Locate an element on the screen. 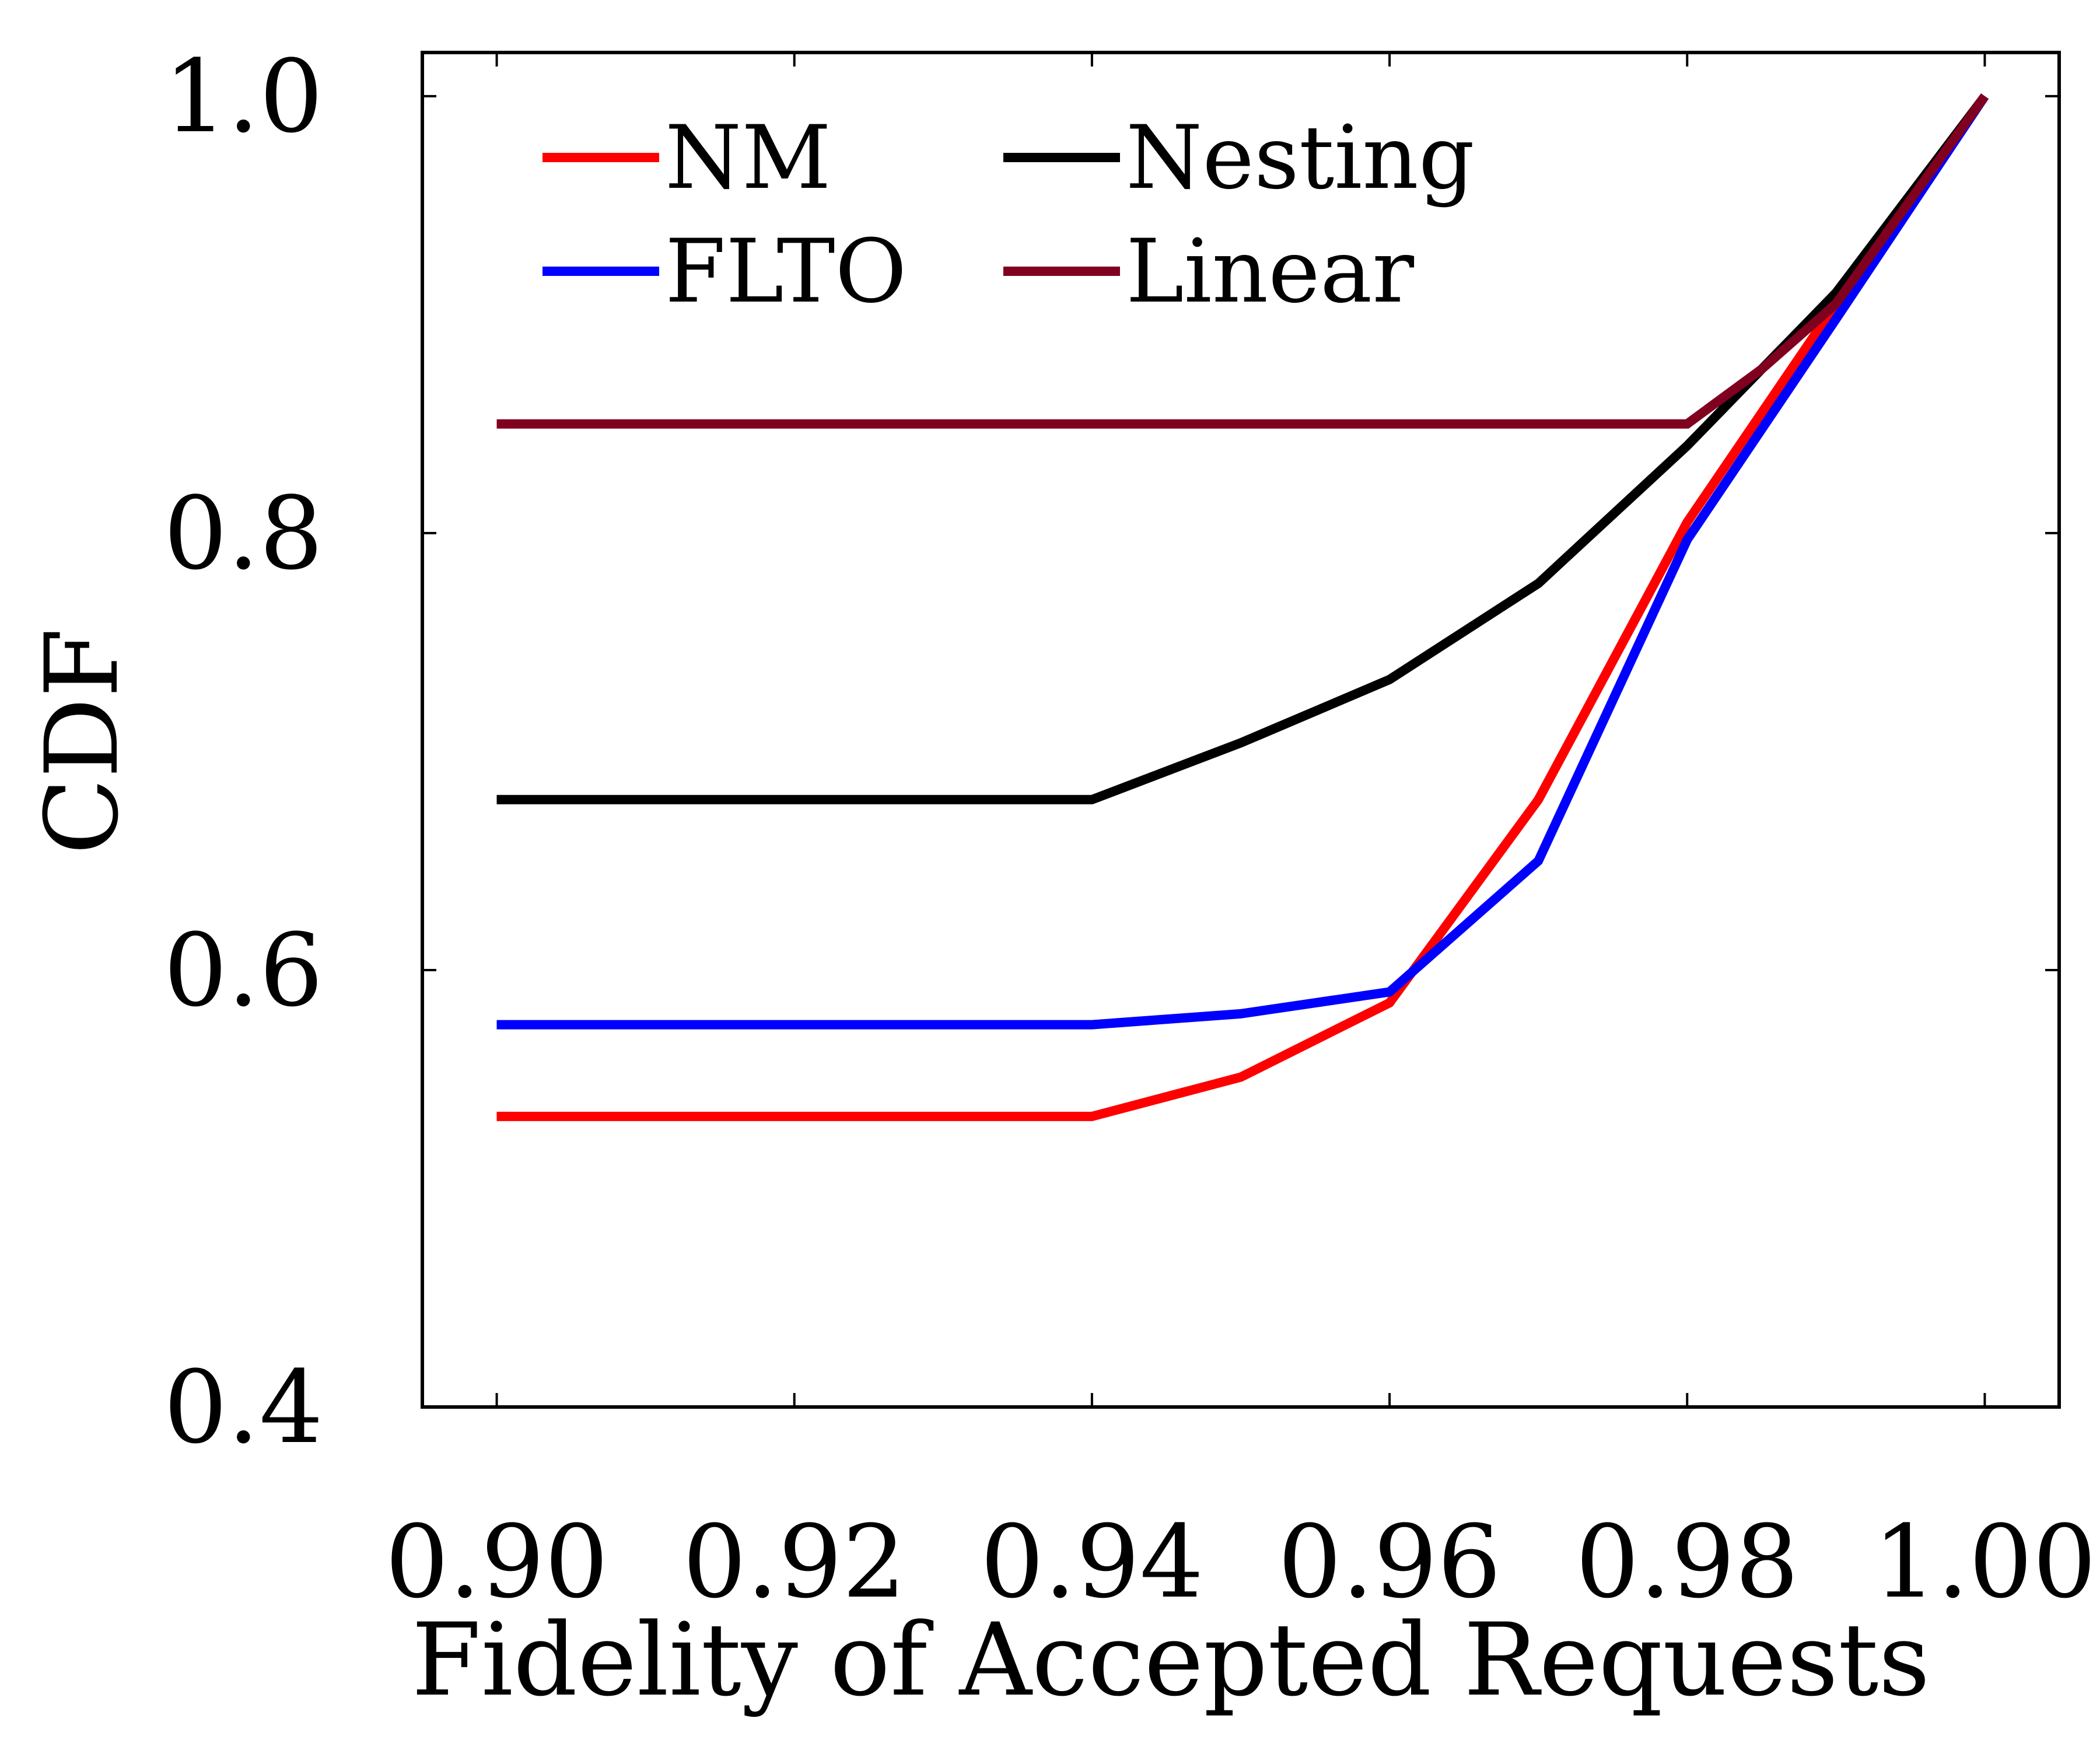  y-tick-label: 1.0 is located at coordinates (243, 96).